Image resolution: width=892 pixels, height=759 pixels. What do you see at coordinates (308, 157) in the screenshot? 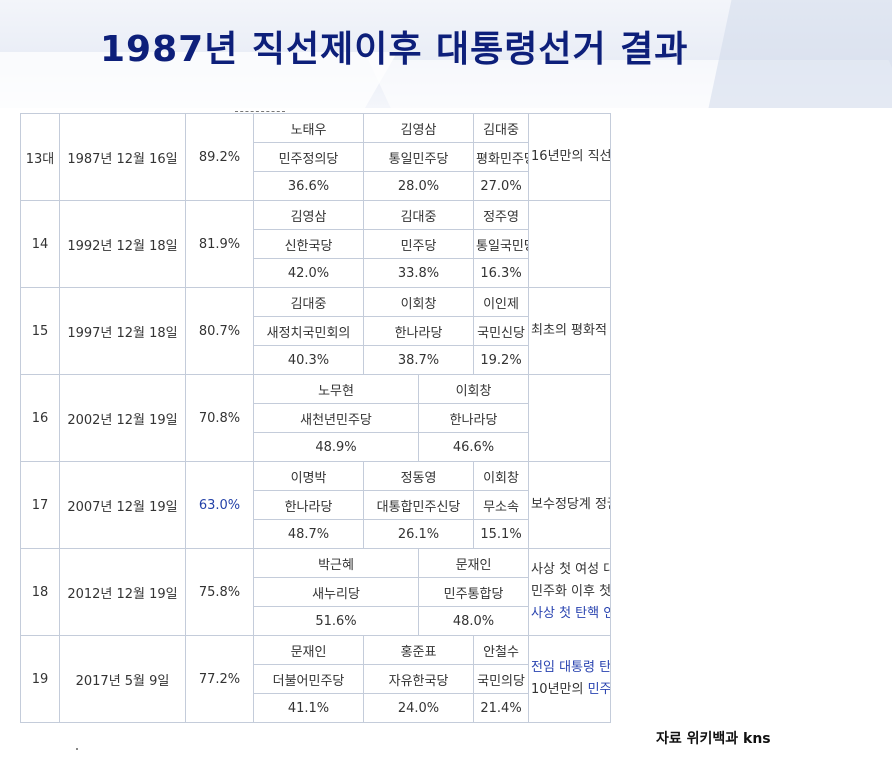
I see `candidate-party: 민주정의당` at bounding box center [308, 157].